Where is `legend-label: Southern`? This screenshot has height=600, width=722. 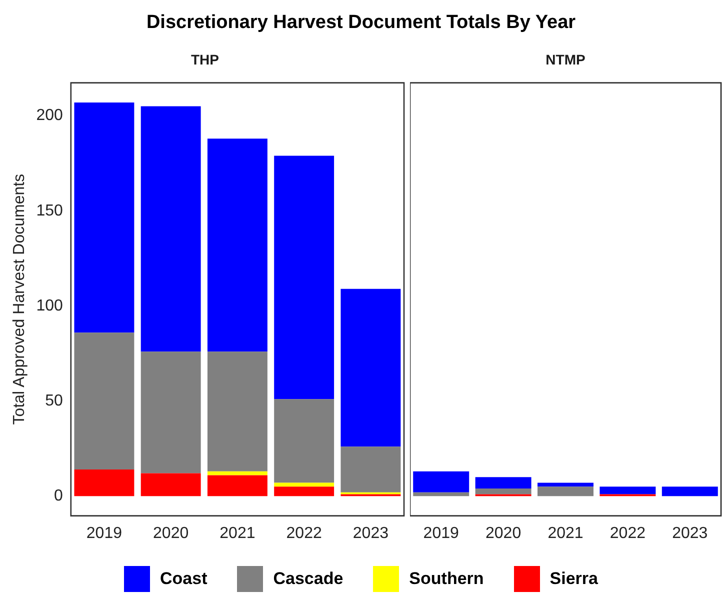
legend-label: Southern is located at coordinates (446, 579).